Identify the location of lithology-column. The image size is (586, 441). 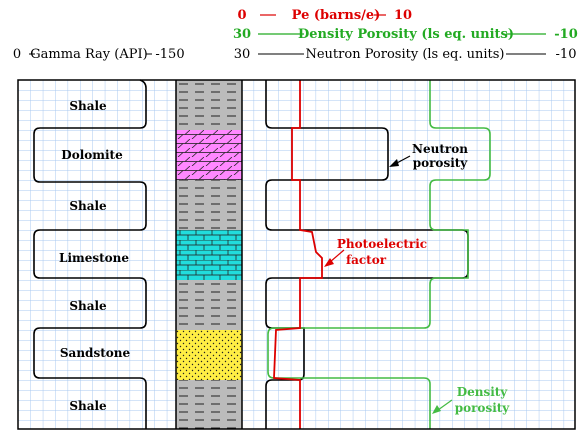
(209, 254).